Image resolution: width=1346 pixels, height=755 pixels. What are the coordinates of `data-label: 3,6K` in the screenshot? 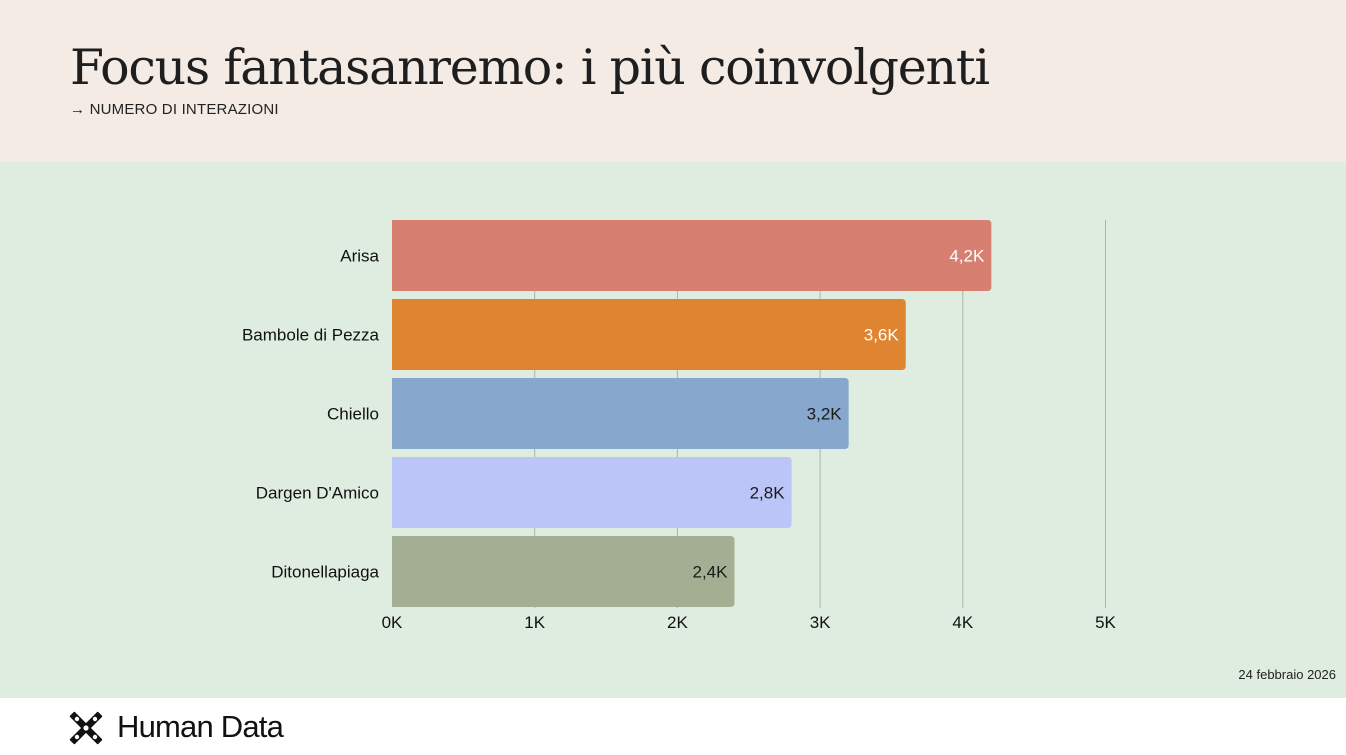 It's located at (882, 335).